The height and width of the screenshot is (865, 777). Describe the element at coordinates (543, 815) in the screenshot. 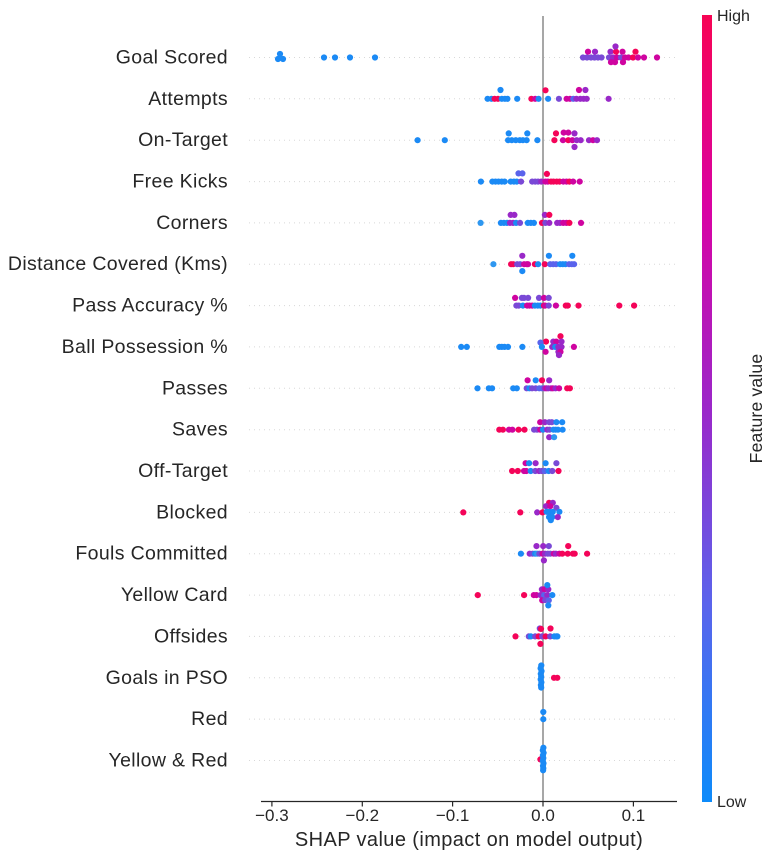

I see `svg-text: 0.0` at that location.